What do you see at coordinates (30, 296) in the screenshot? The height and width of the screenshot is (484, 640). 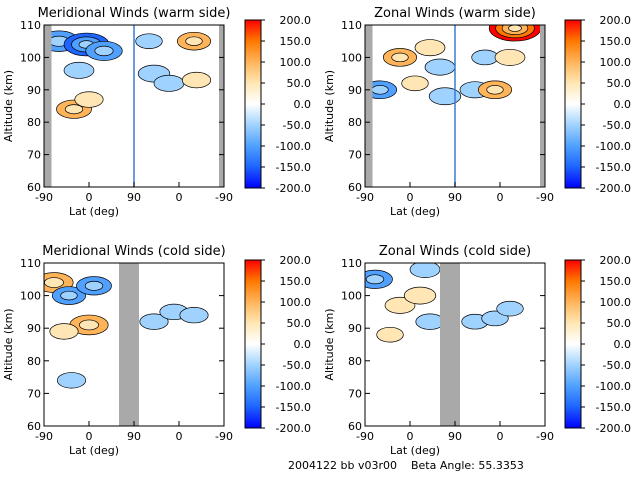 I see `y-tick-label: 100` at bounding box center [30, 296].